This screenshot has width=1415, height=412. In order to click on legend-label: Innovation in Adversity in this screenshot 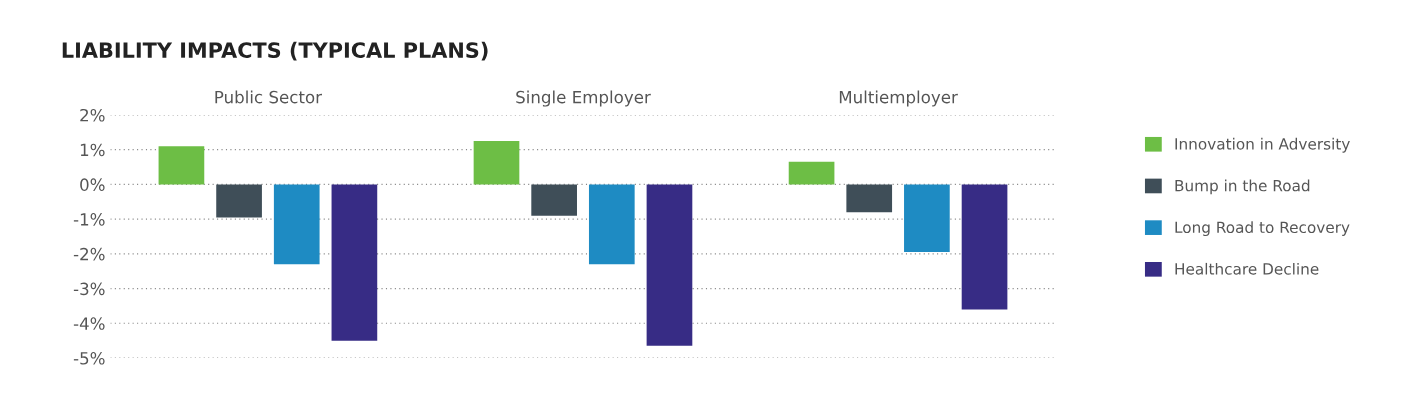, I will do `click(1262, 145)`.